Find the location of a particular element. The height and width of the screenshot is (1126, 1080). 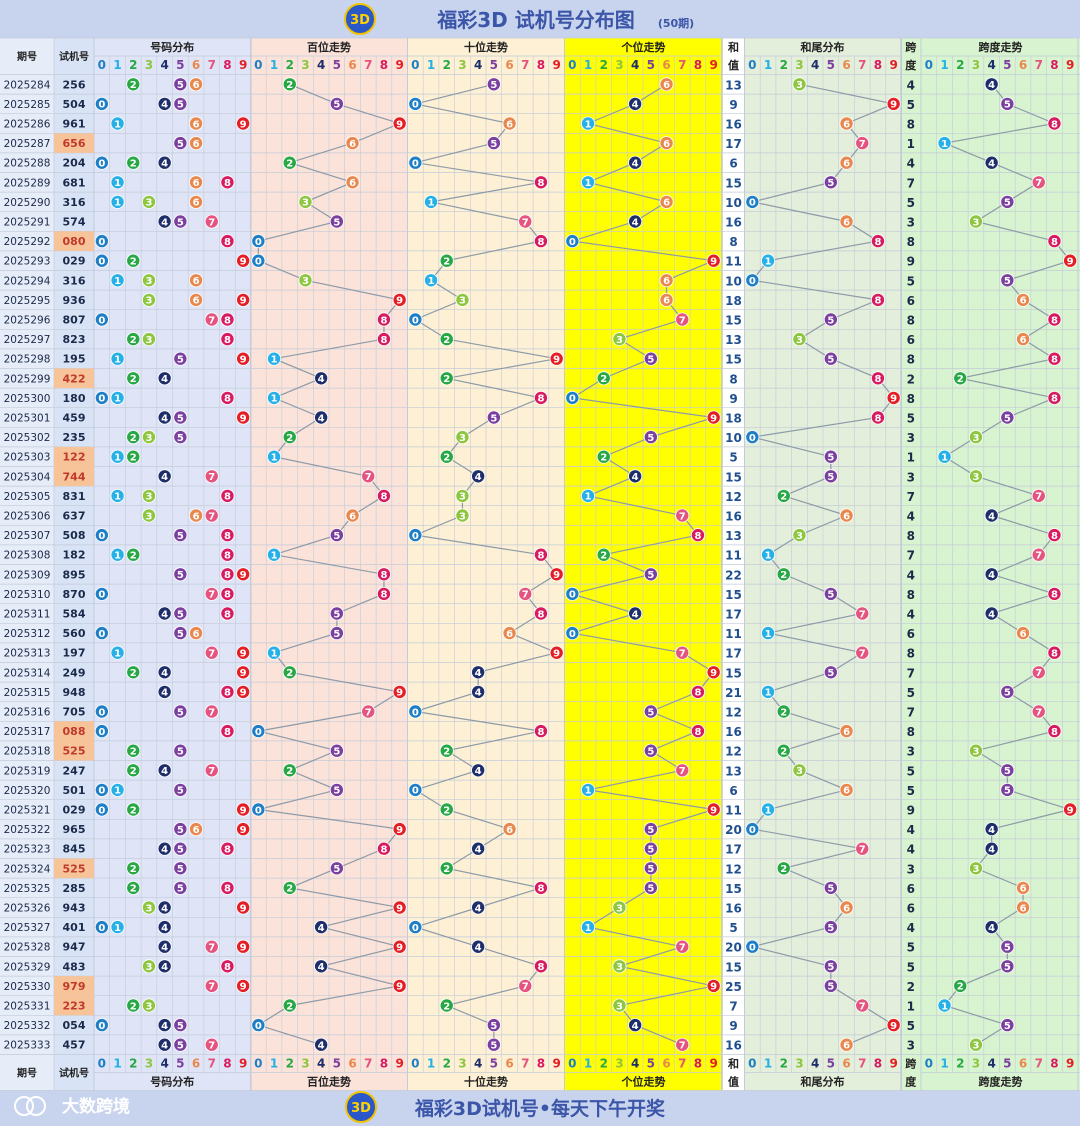

bottom-digit-label: 0 is located at coordinates (752, 1064).